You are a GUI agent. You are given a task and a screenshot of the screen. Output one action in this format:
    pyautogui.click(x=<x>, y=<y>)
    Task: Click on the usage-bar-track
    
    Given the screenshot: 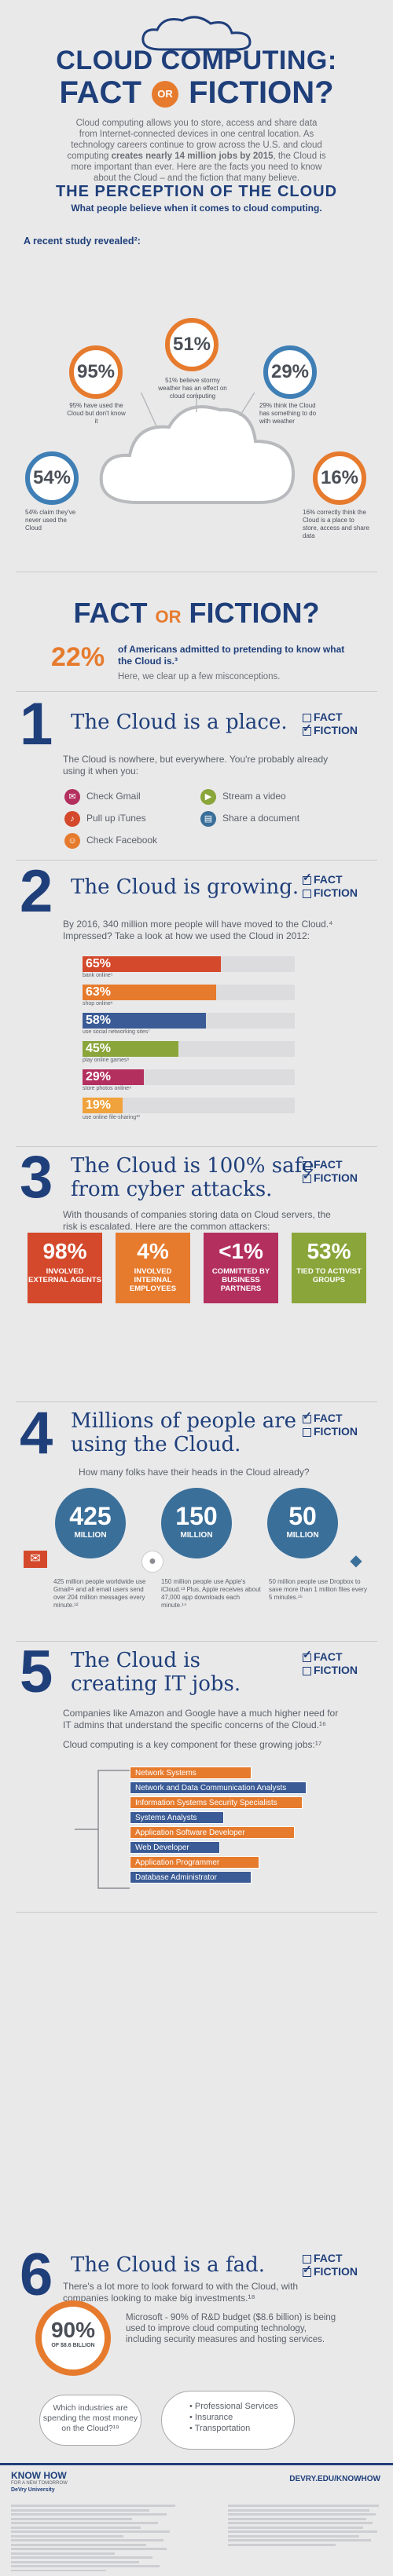 What is the action you would take?
    pyautogui.click(x=189, y=1105)
    